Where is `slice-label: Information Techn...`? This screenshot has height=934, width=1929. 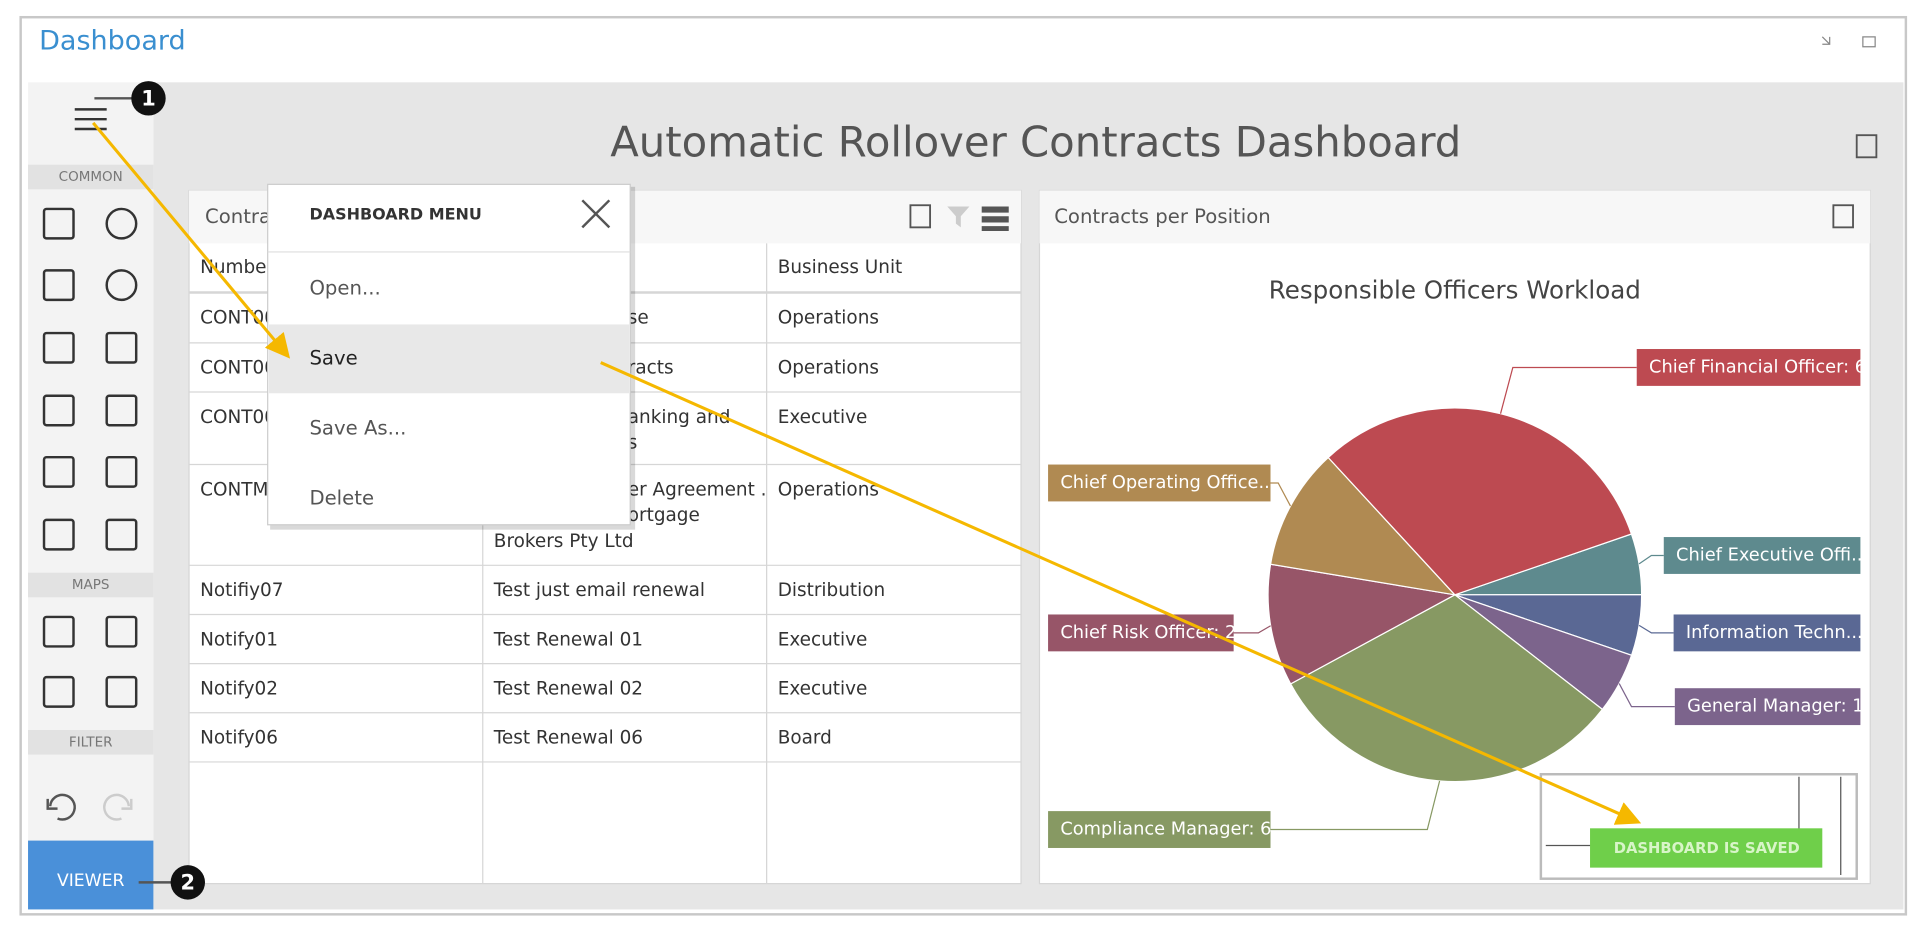 slice-label: Information Techn... is located at coordinates (1774, 632).